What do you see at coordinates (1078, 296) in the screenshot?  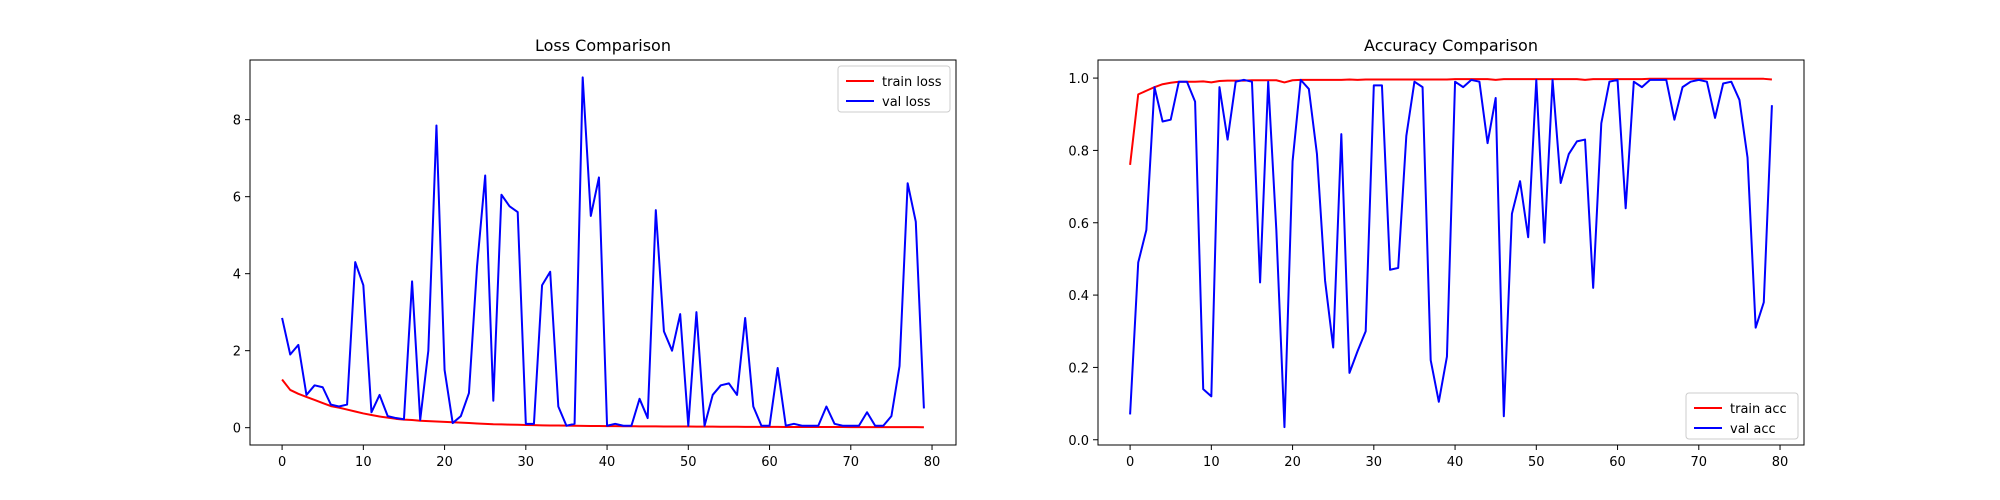 I see `y-tick-label: 0.4` at bounding box center [1078, 296].